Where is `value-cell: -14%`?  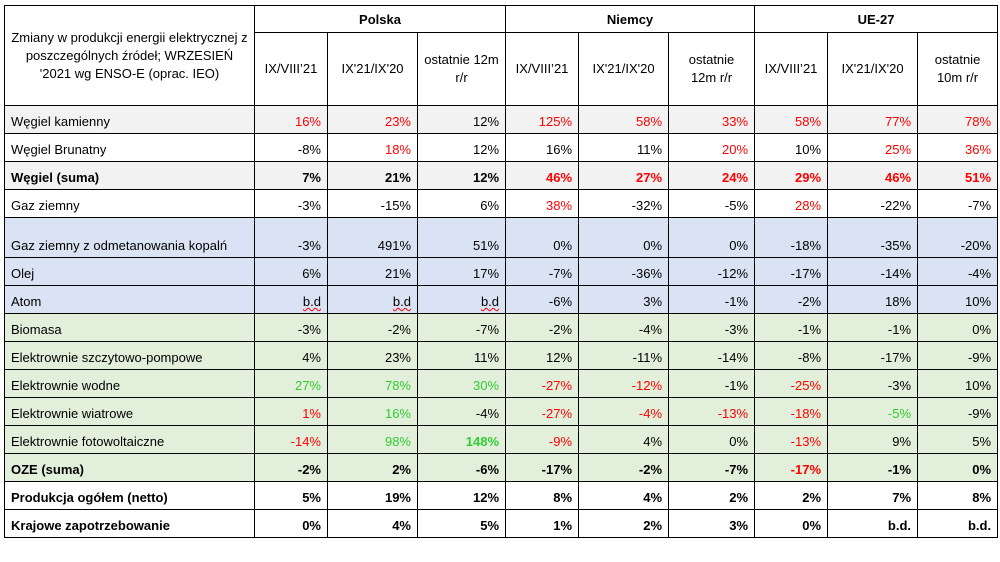
value-cell: -14% is located at coordinates (873, 271).